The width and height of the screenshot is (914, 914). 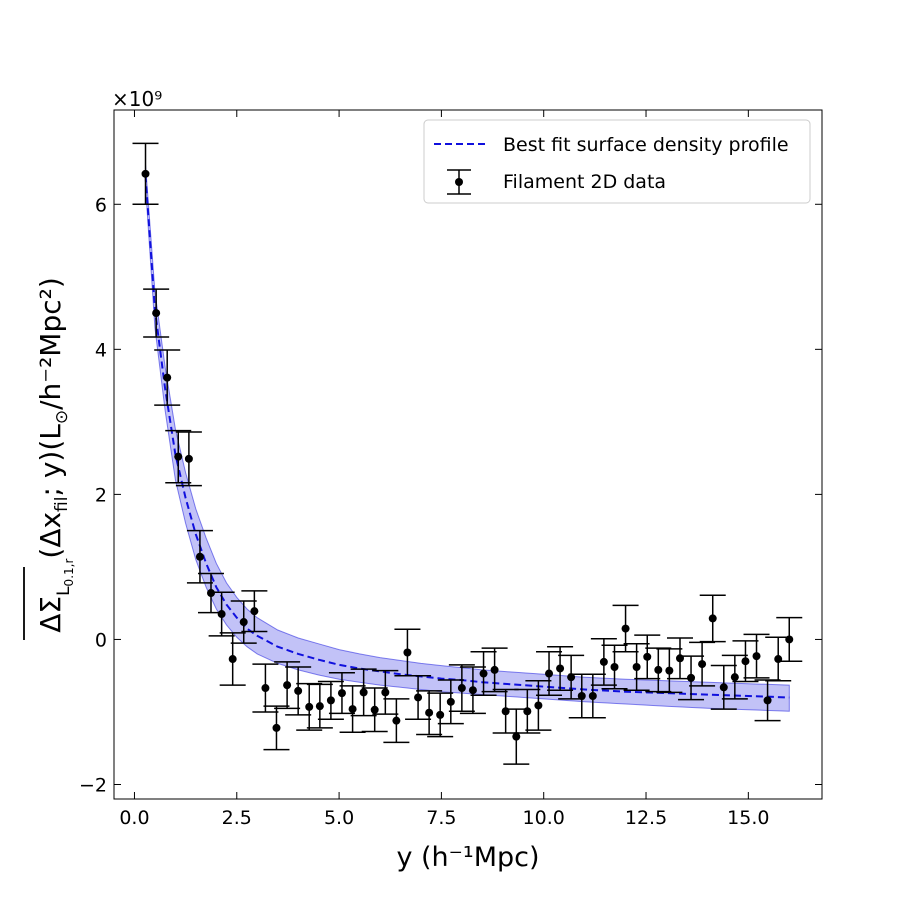 What do you see at coordinates (69, 573) in the screenshot?
I see `y-title-sub-detail: 0.1,r` at bounding box center [69, 573].